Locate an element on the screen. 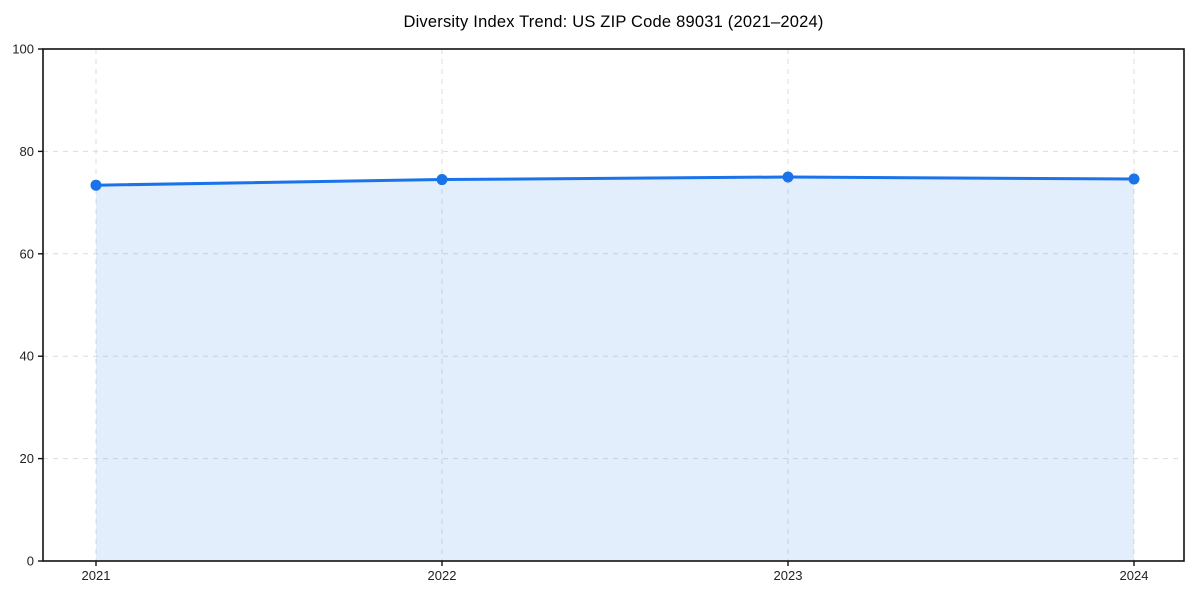  x-tick-label-2022: 2022 is located at coordinates (442, 575).